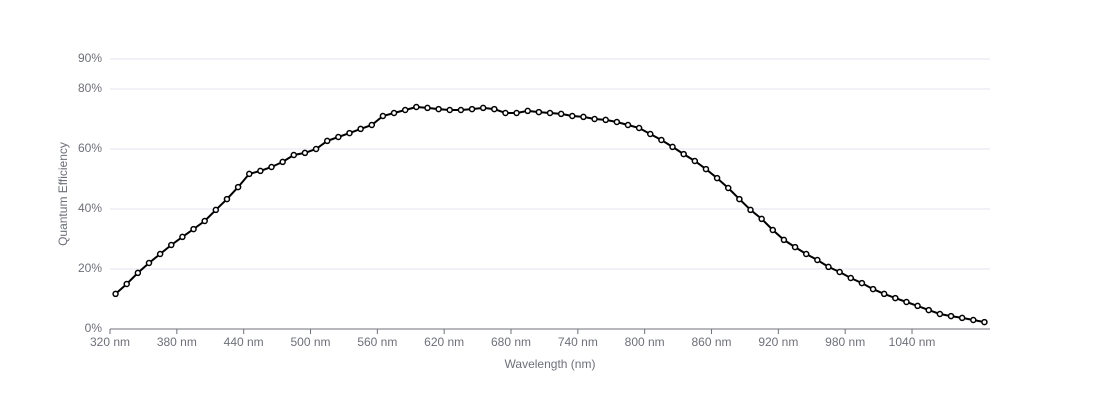  I want to click on x-tick-label: 860 nm, so click(712, 342).